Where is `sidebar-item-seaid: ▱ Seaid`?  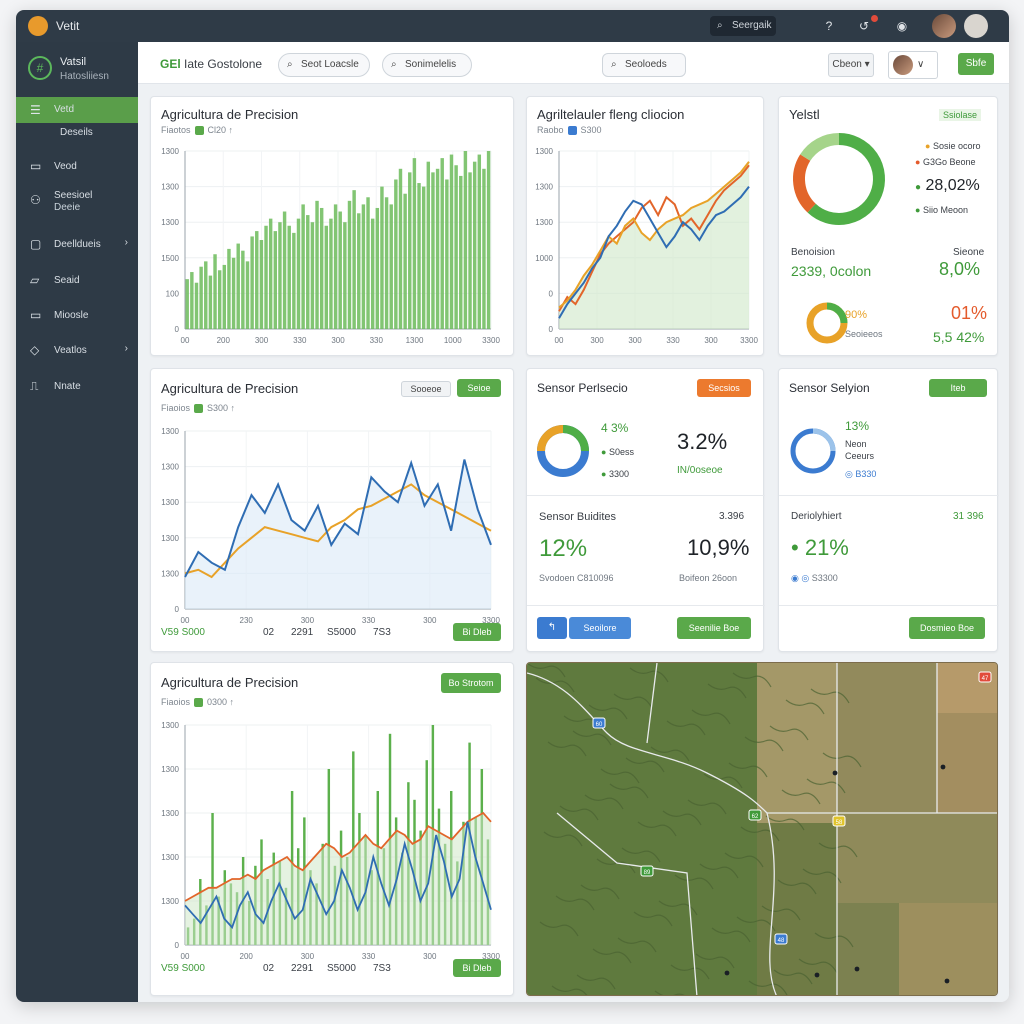
sidebar-item-seaid: ▱ Seaid is located at coordinates (77, 281).